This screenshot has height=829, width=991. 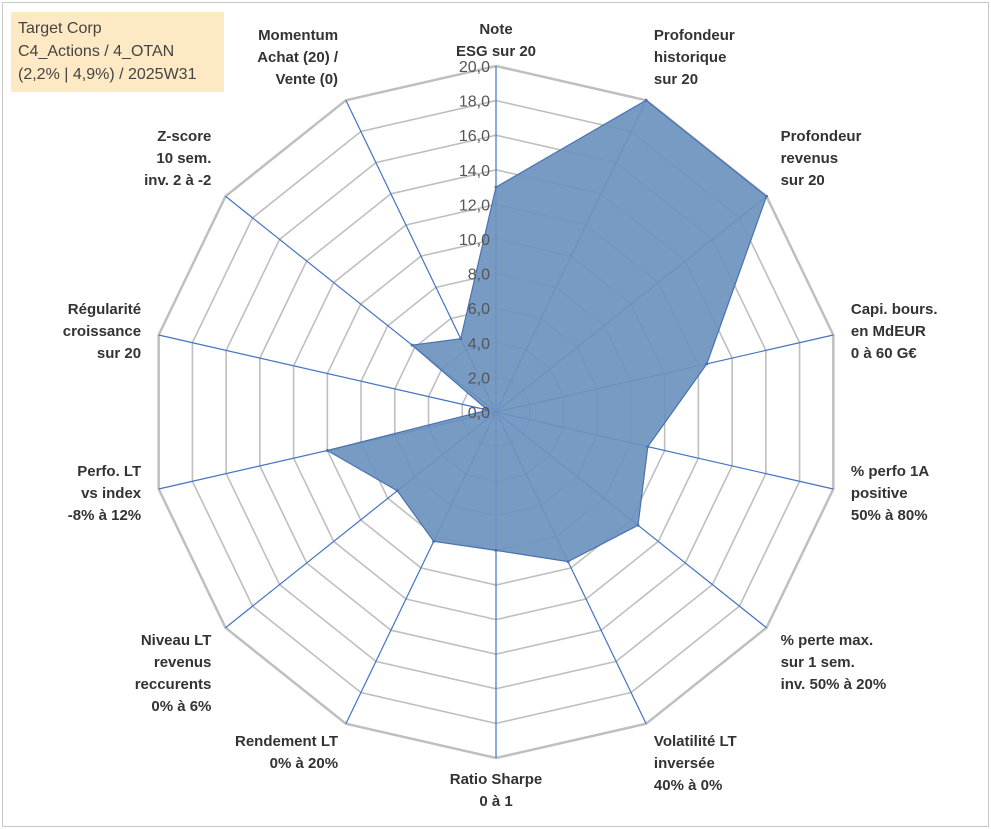 I want to click on axis-label-2: Profondeur revenus sur 20, so click(x=821, y=158).